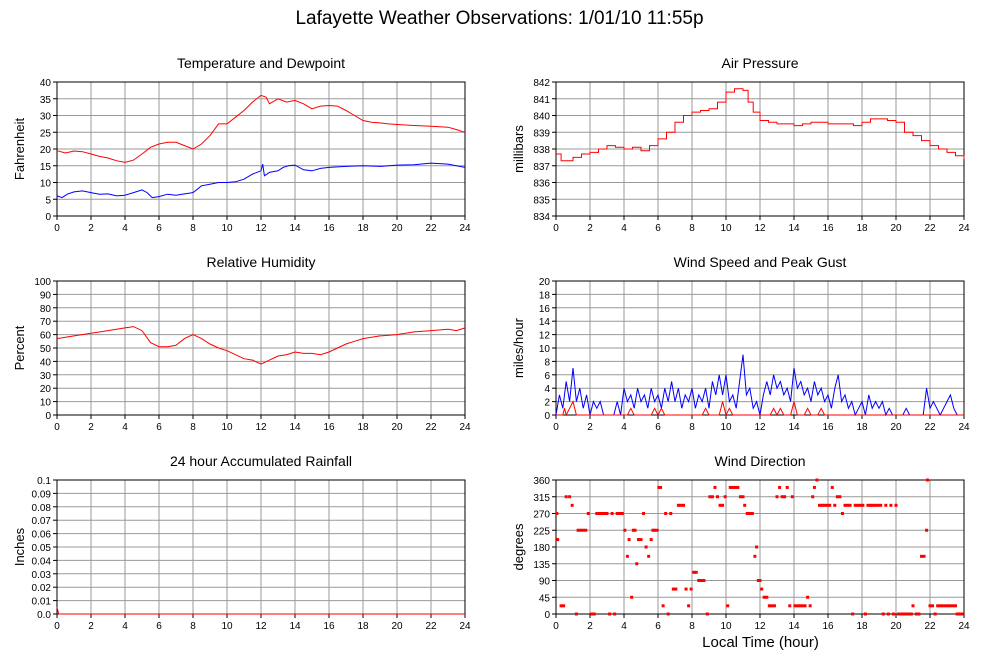 This screenshot has width=999, height=659. Describe the element at coordinates (545, 282) in the screenshot. I see `y-tick-label: 20` at that location.